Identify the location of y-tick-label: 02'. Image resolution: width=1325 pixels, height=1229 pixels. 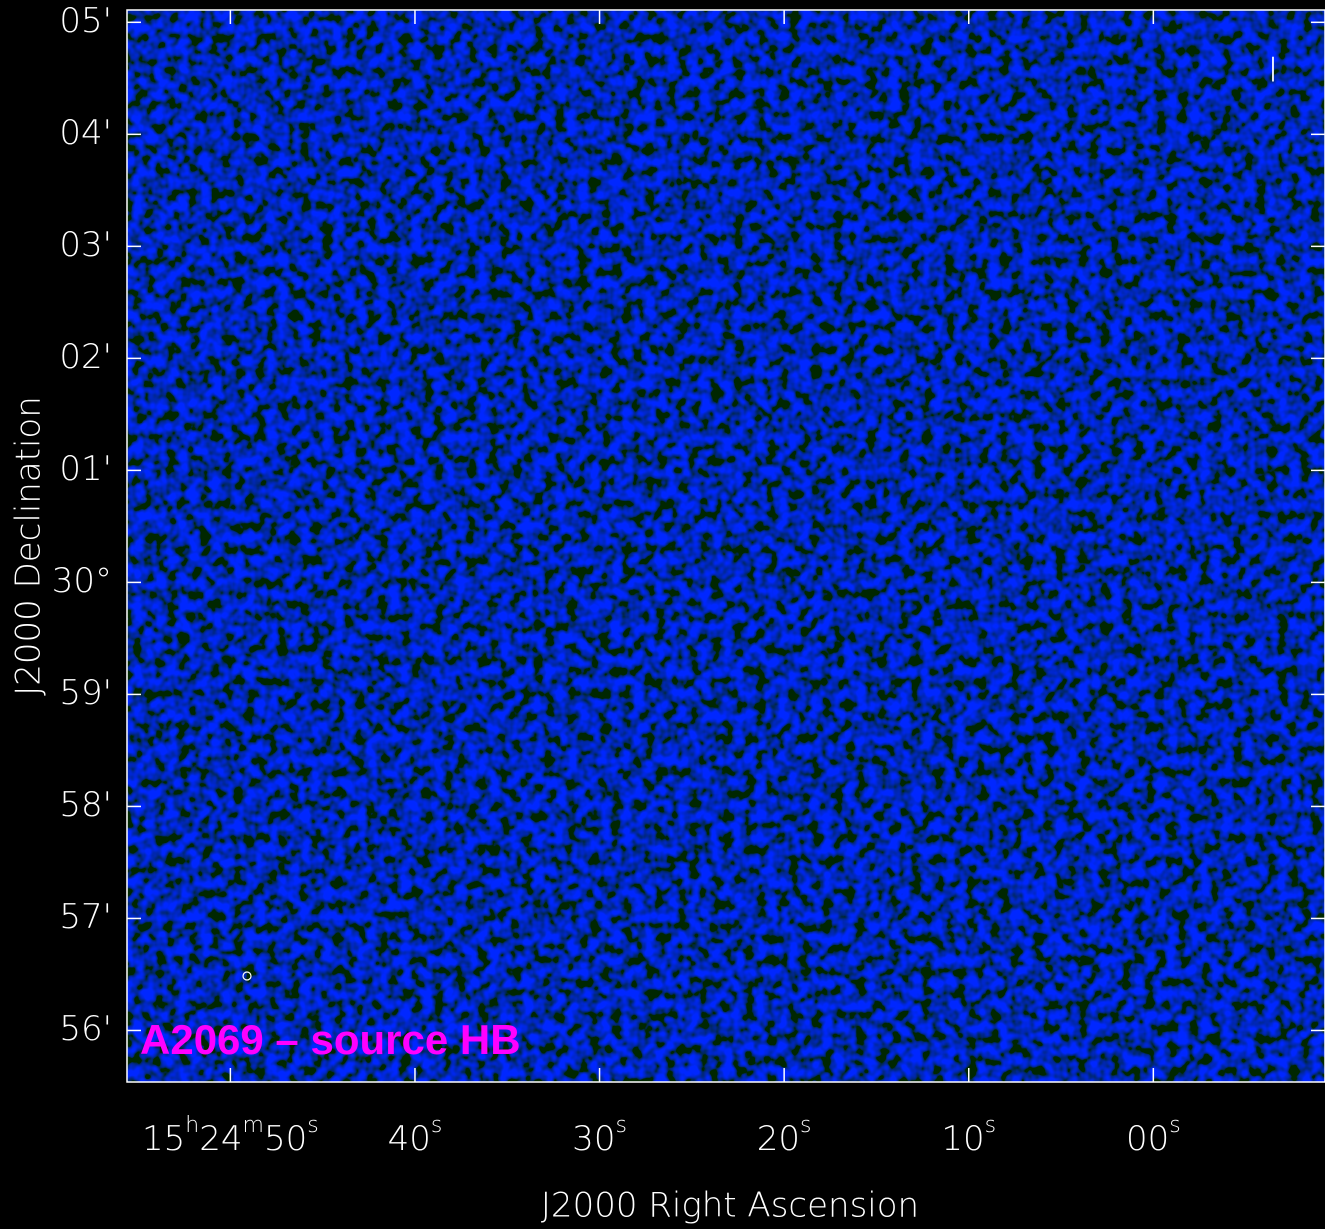
(85, 357).